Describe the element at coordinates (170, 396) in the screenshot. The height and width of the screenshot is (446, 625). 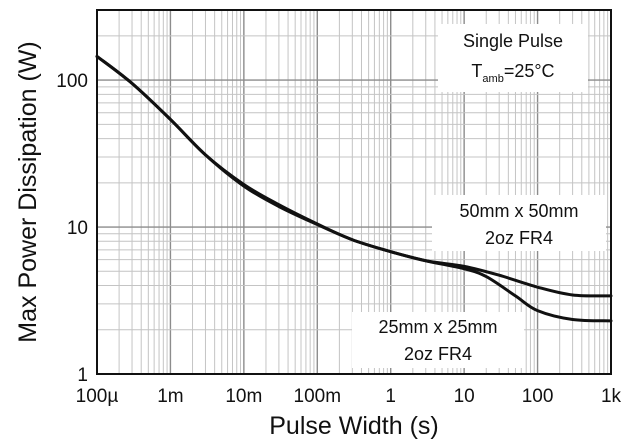
I see `x-tick-label: 1m` at that location.